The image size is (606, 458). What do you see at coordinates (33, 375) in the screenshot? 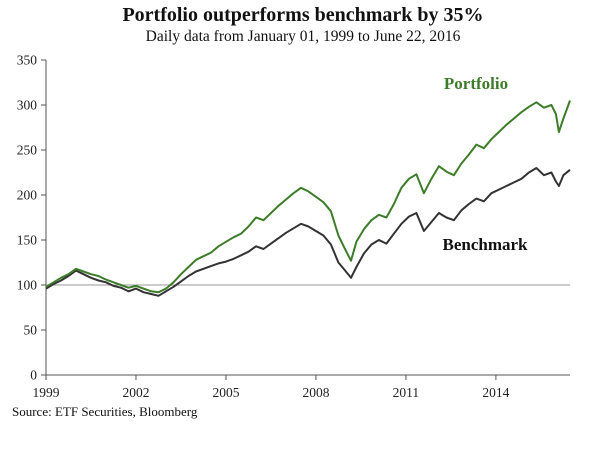
I see `y-tick-label: 0` at bounding box center [33, 375].